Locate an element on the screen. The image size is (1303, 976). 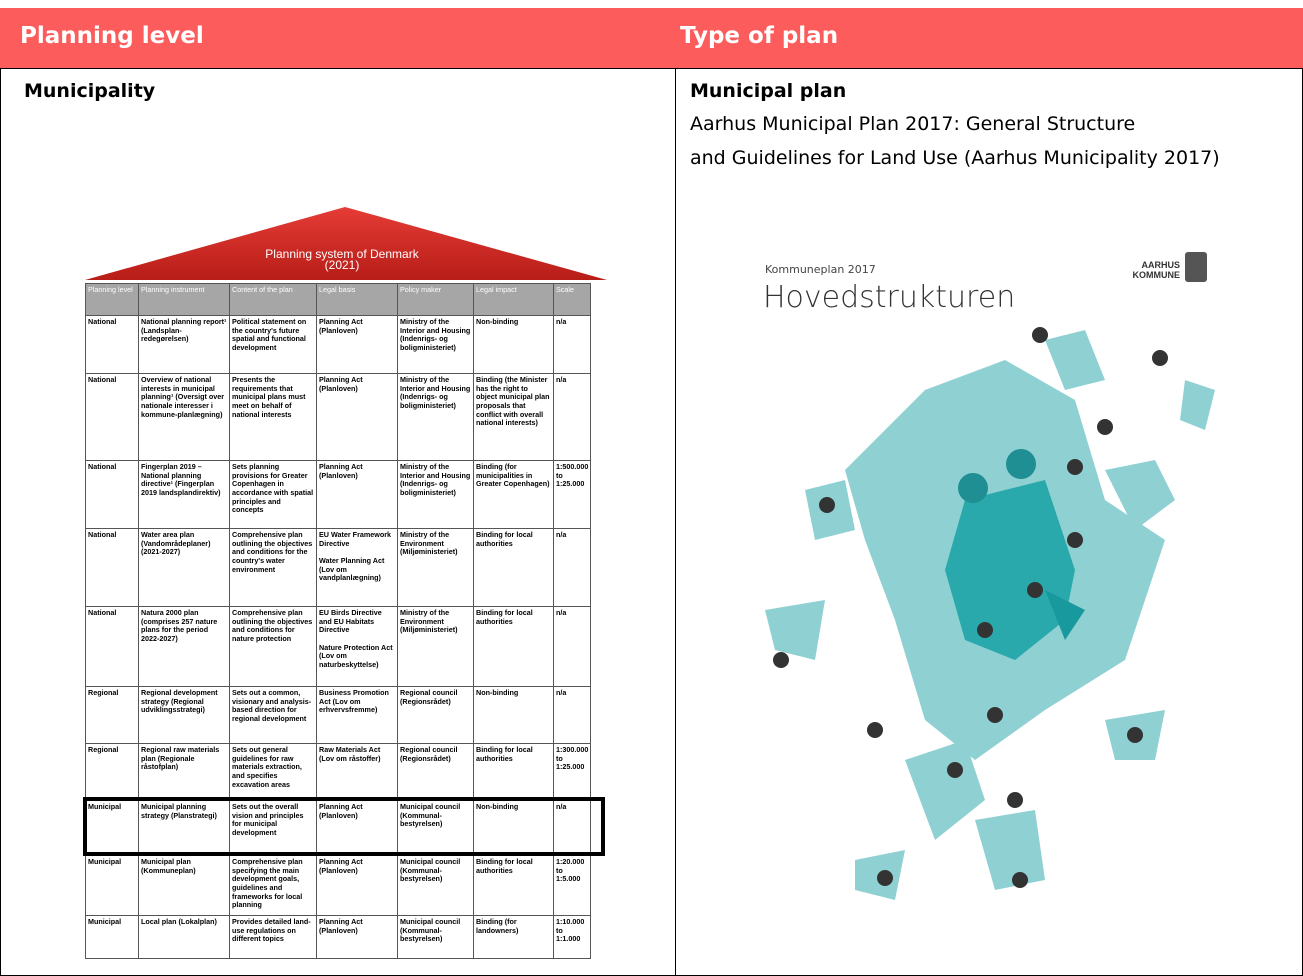
column-divider is located at coordinates (675, 522).